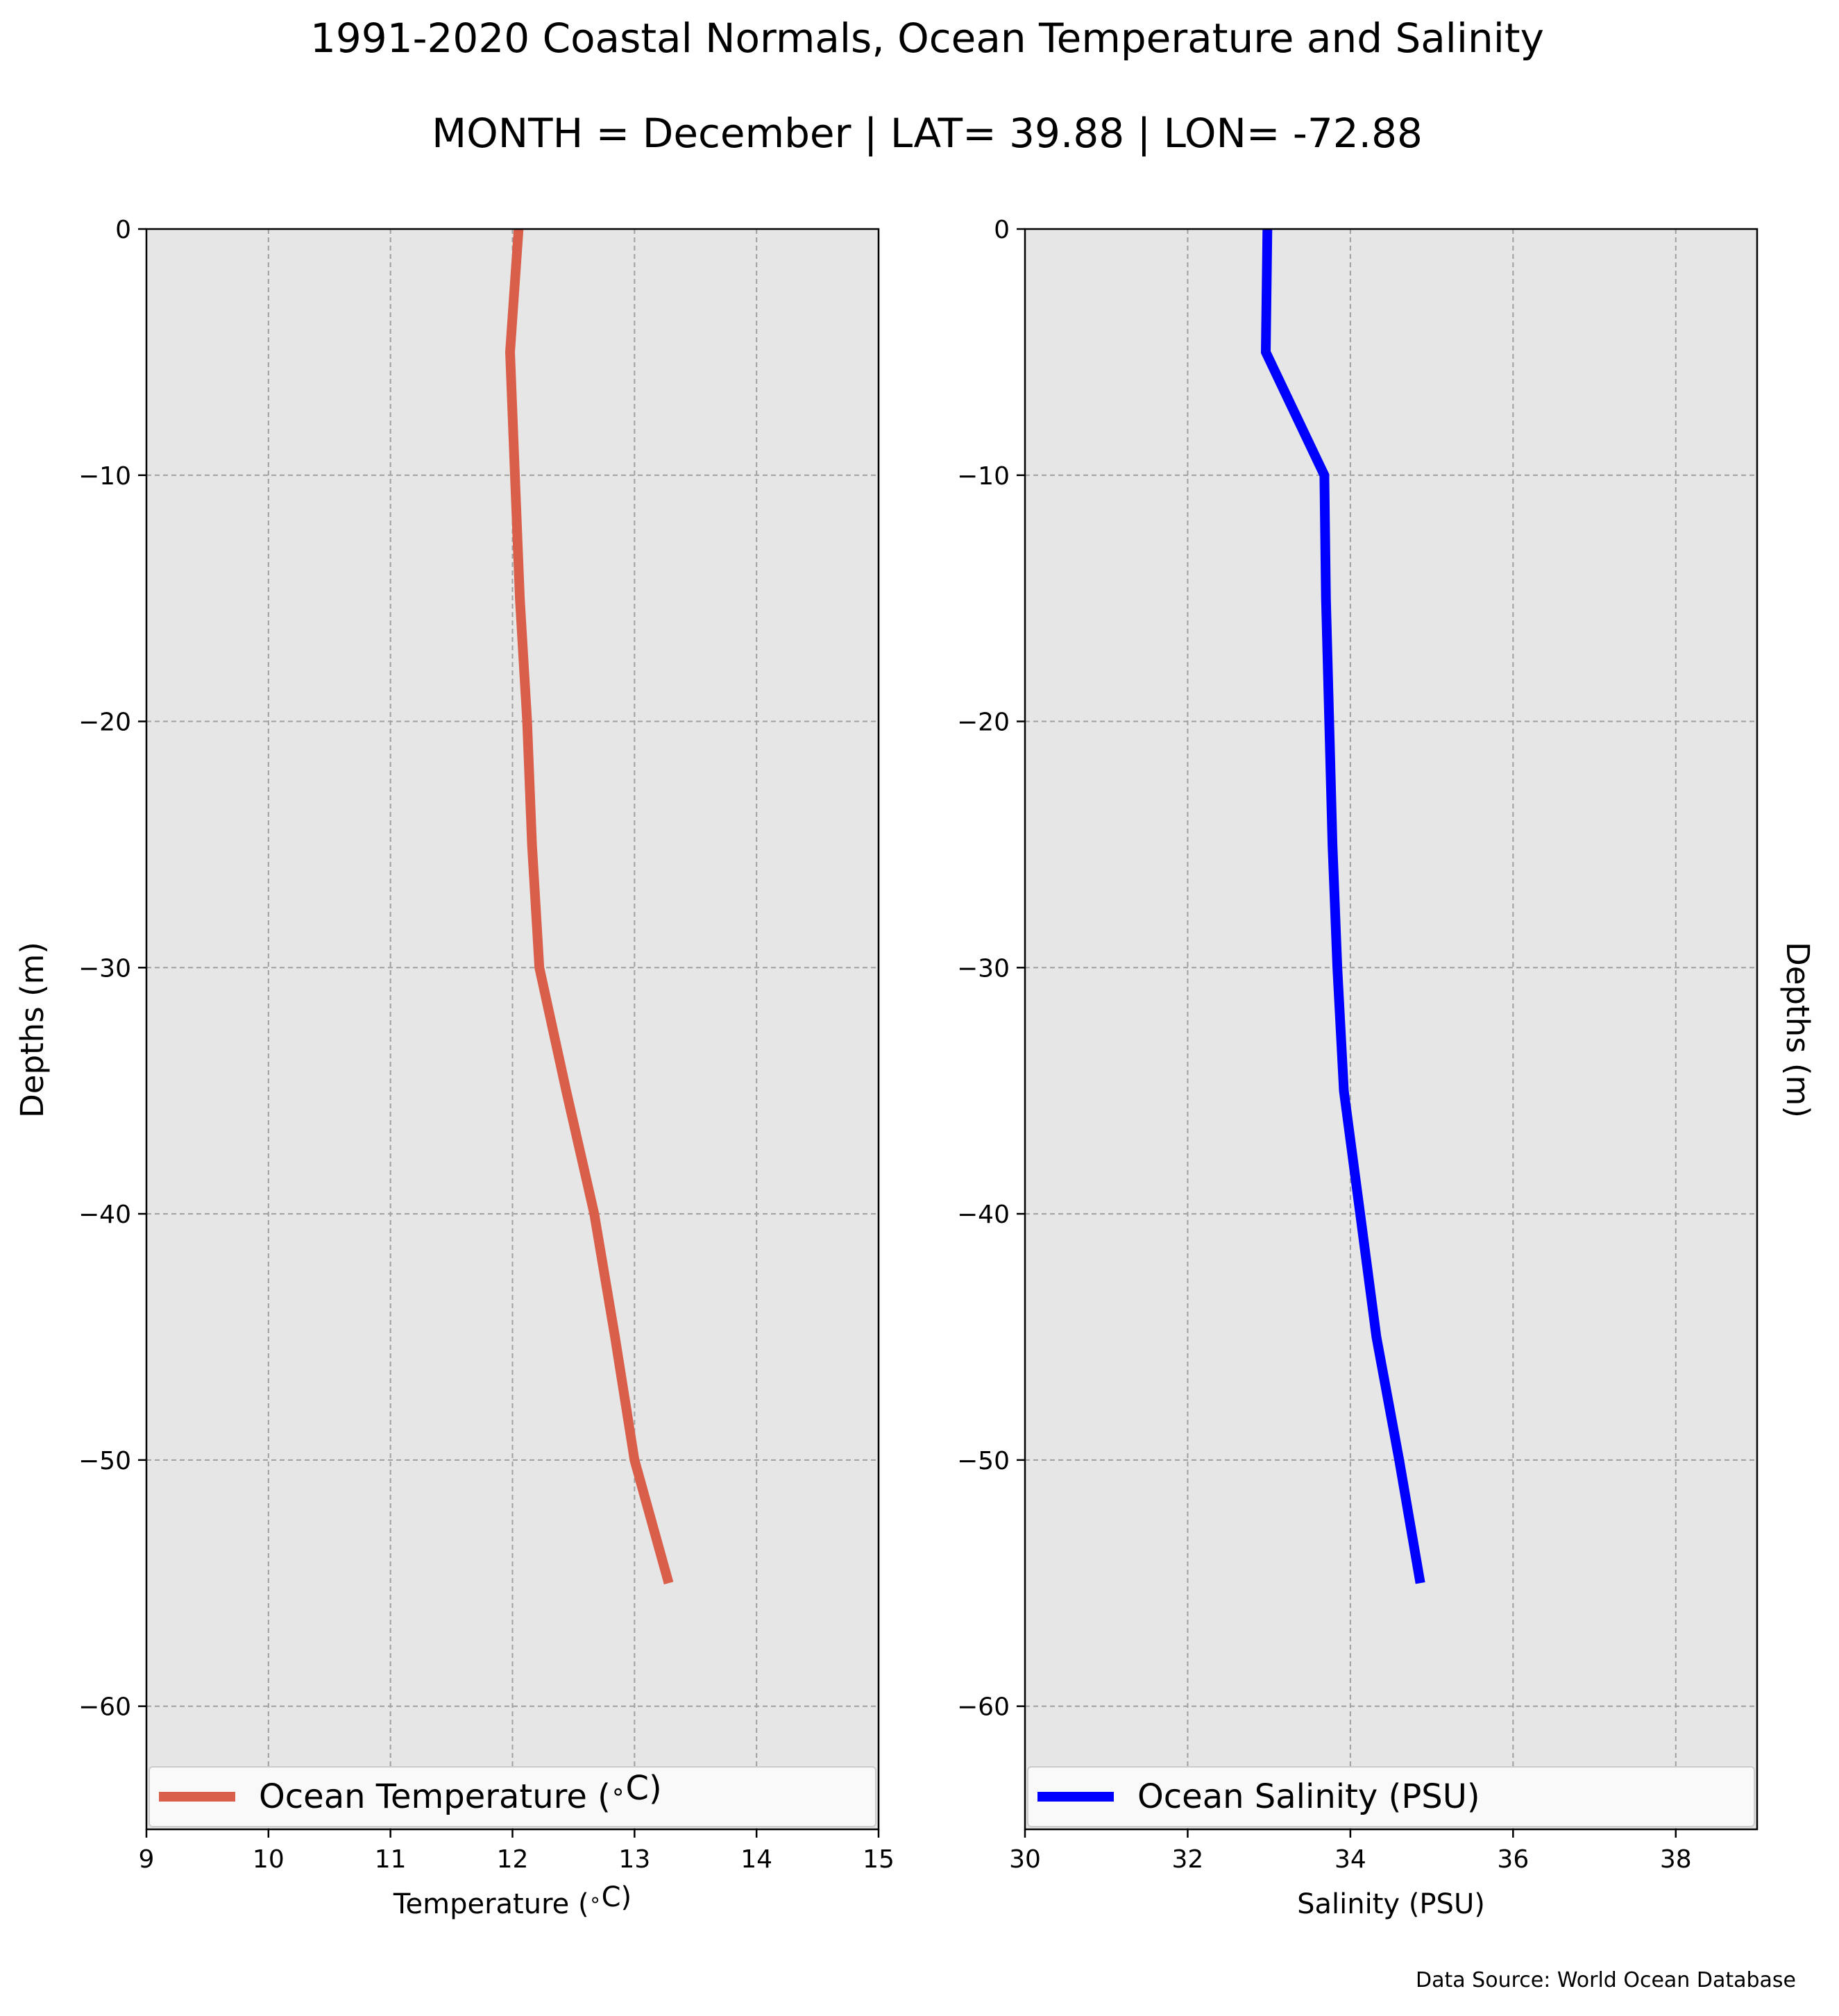 The image size is (1839, 2016). What do you see at coordinates (123, 230) in the screenshot?
I see `temperature-y-tick-label: 0` at bounding box center [123, 230].